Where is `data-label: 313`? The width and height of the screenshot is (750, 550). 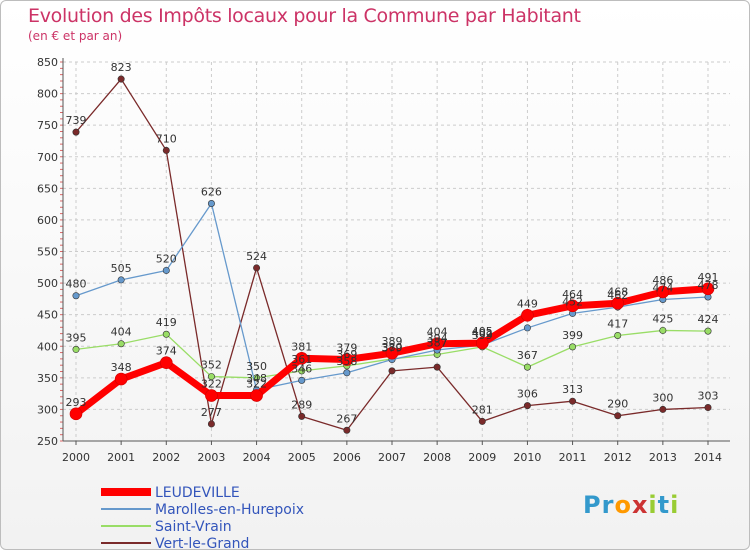
data-label: 313 is located at coordinates (572, 389).